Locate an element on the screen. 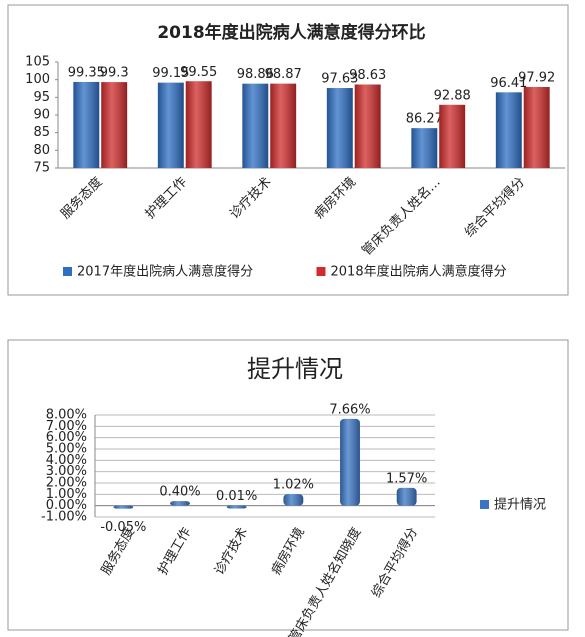  y-tick-label: 3.00% is located at coordinates (66, 471).